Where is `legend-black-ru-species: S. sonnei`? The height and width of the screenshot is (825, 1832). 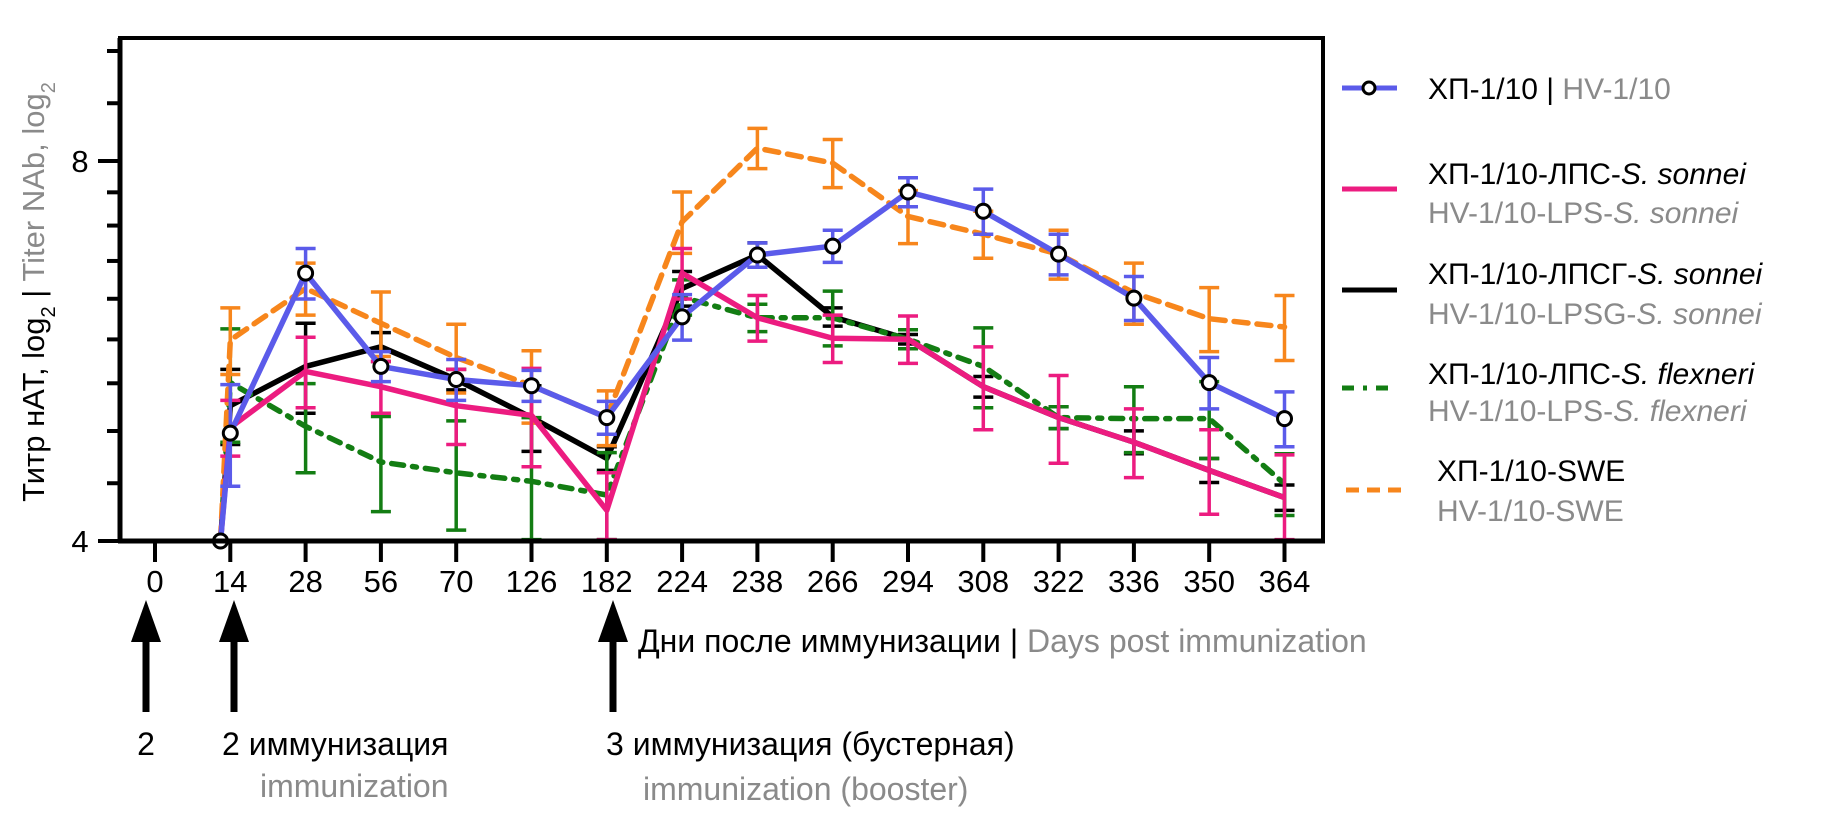 legend-black-ru-species: S. sonnei is located at coordinates (1700, 274).